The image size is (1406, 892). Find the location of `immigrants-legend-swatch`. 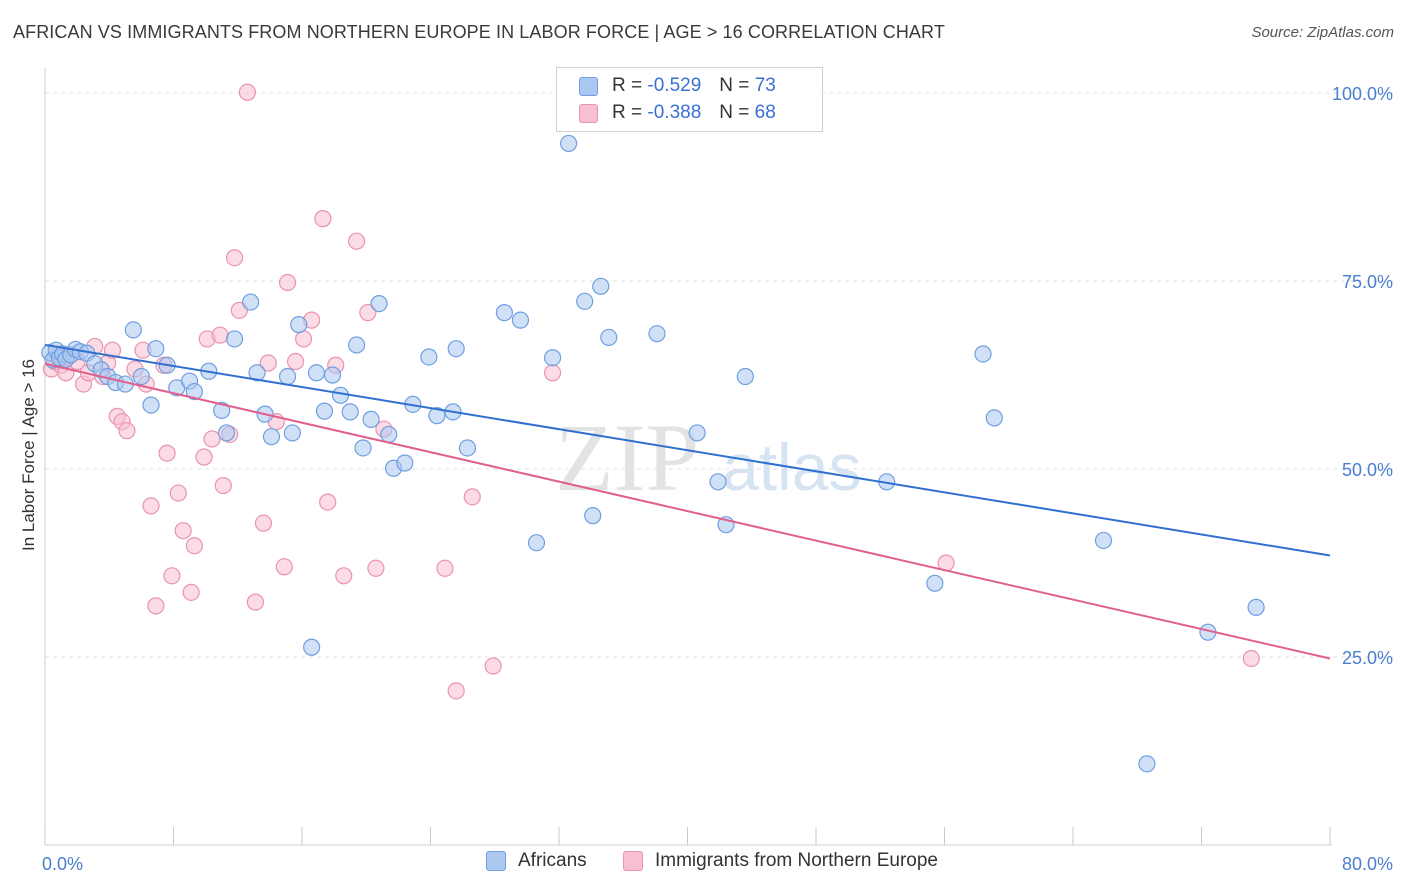

immigrants-legend-swatch is located at coordinates (633, 861).